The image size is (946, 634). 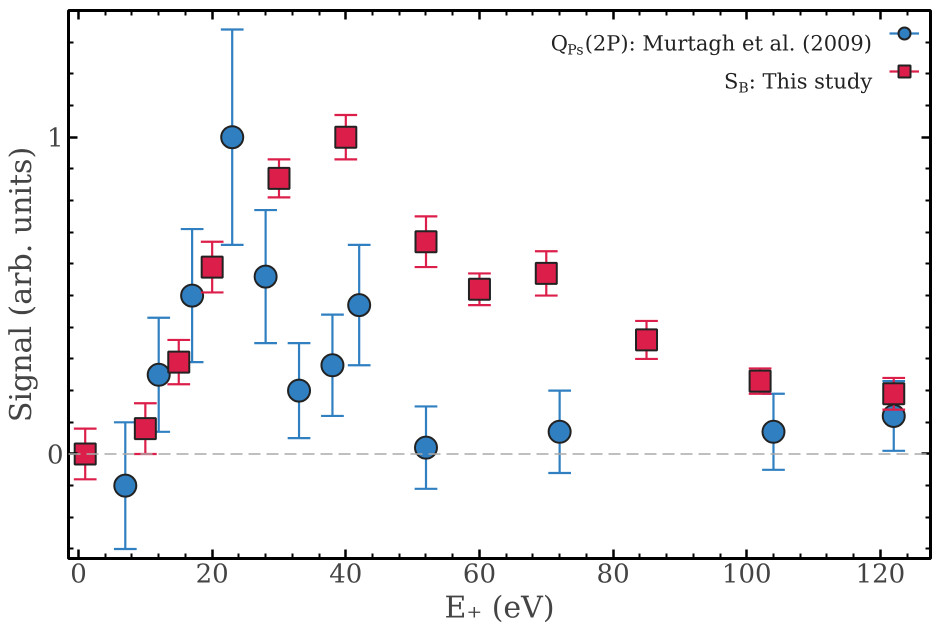 I want to click on x-tick-label: 60, so click(x=479, y=575).